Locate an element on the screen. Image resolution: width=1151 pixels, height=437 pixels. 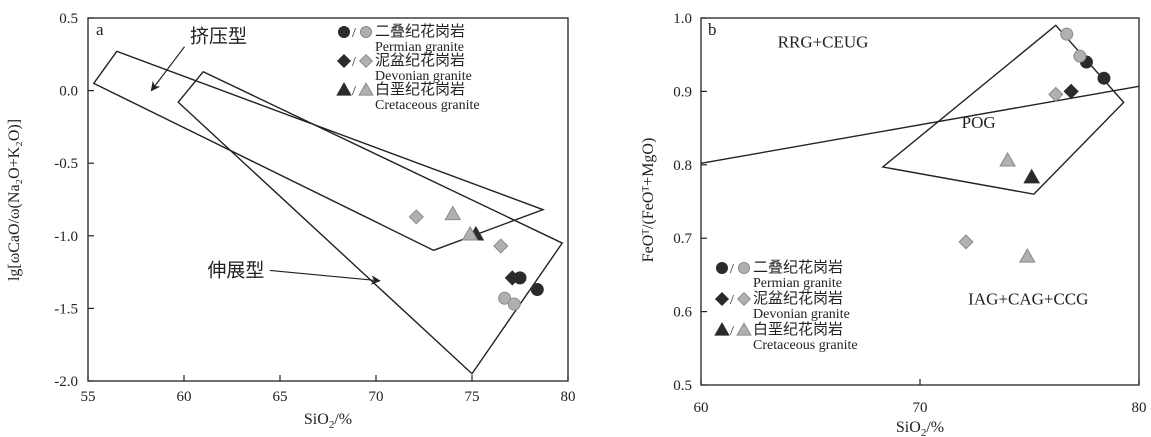
legend-zh-b-1: 泥盆纪花岗岩 is located at coordinates (798, 298).